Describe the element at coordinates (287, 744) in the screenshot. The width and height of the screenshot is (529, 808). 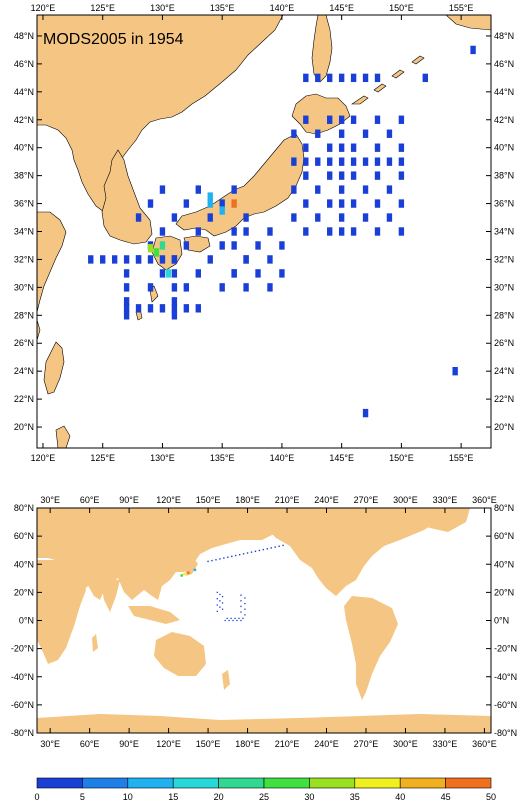
I see `bottom-lon-label-bottom: 210°E` at that location.